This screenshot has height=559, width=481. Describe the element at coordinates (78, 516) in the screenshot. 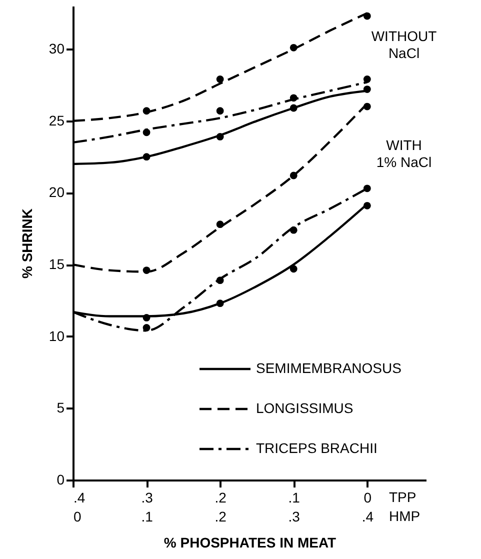

I see `x2-tick-label: 0` at that location.